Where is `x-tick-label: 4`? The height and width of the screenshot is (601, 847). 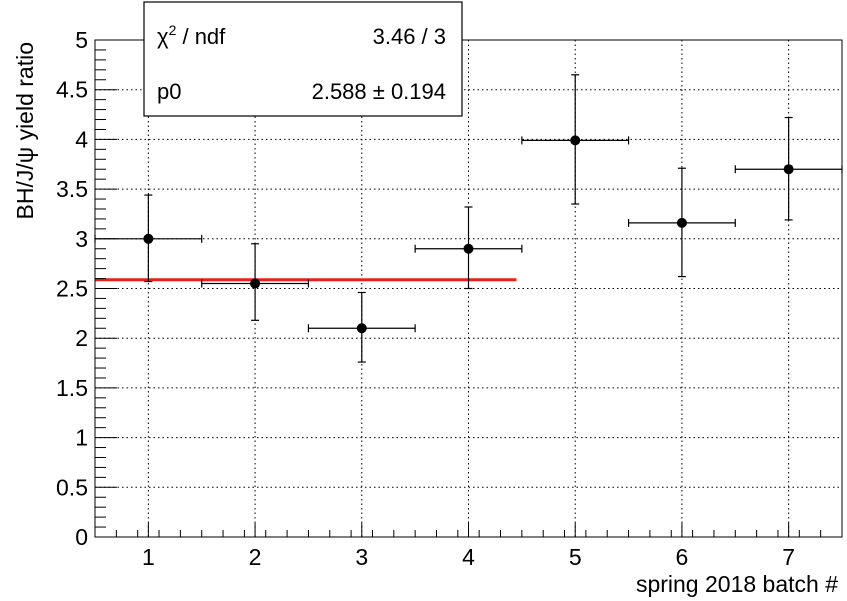 x-tick-label: 4 is located at coordinates (468, 557).